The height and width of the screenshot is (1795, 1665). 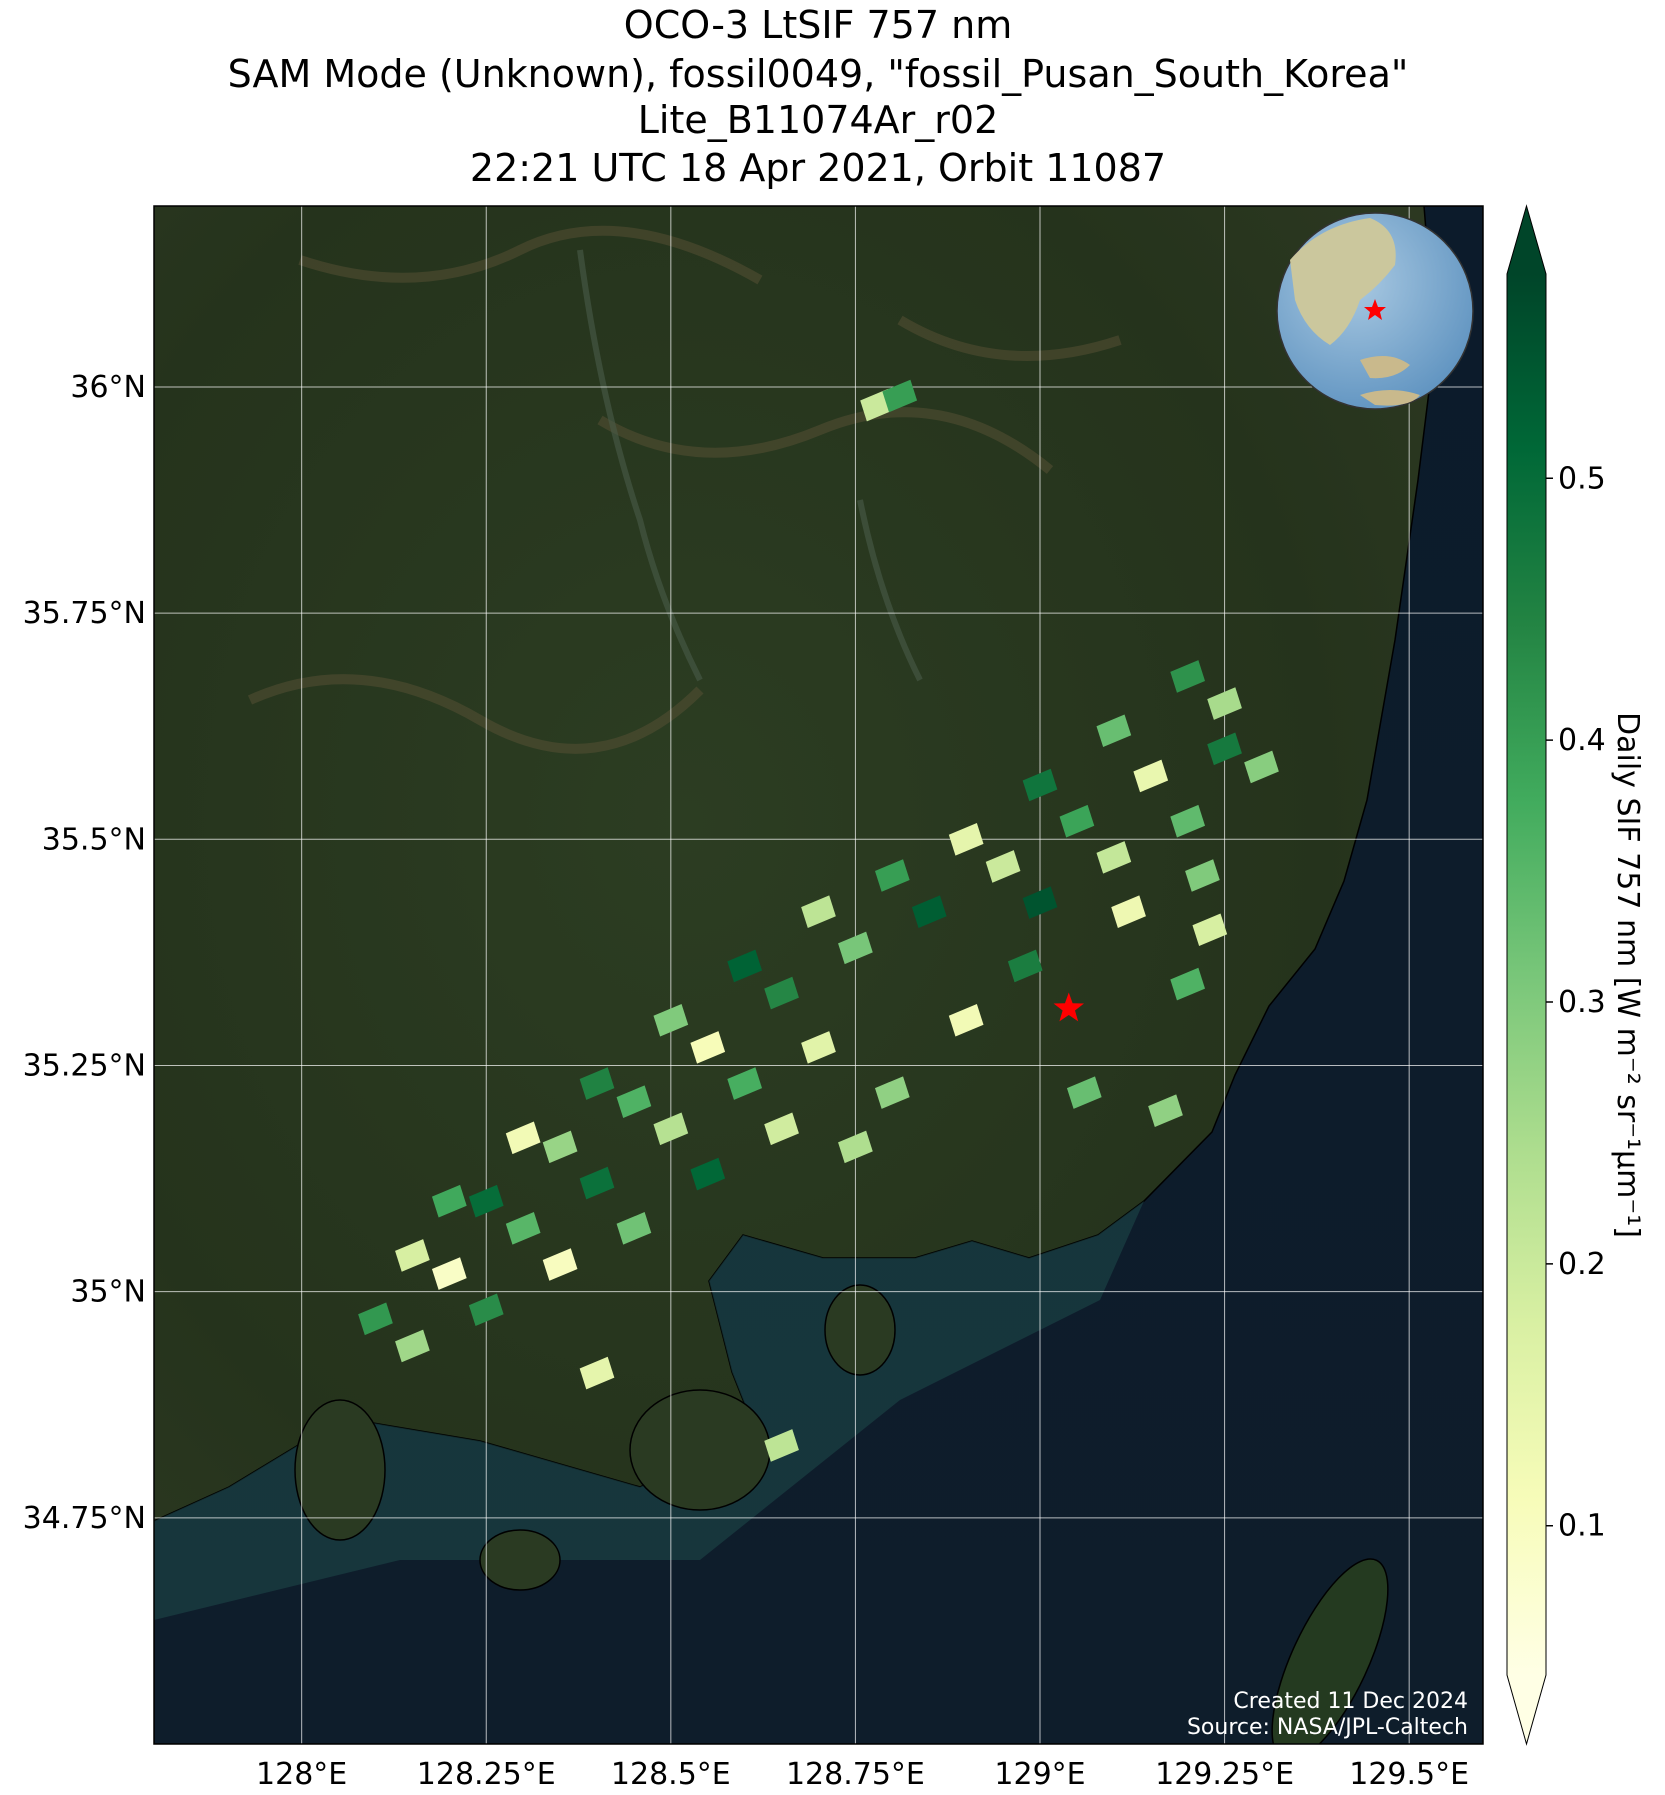 I want to click on colorbar-tick-label: 0.1, so click(x=1582, y=1526).